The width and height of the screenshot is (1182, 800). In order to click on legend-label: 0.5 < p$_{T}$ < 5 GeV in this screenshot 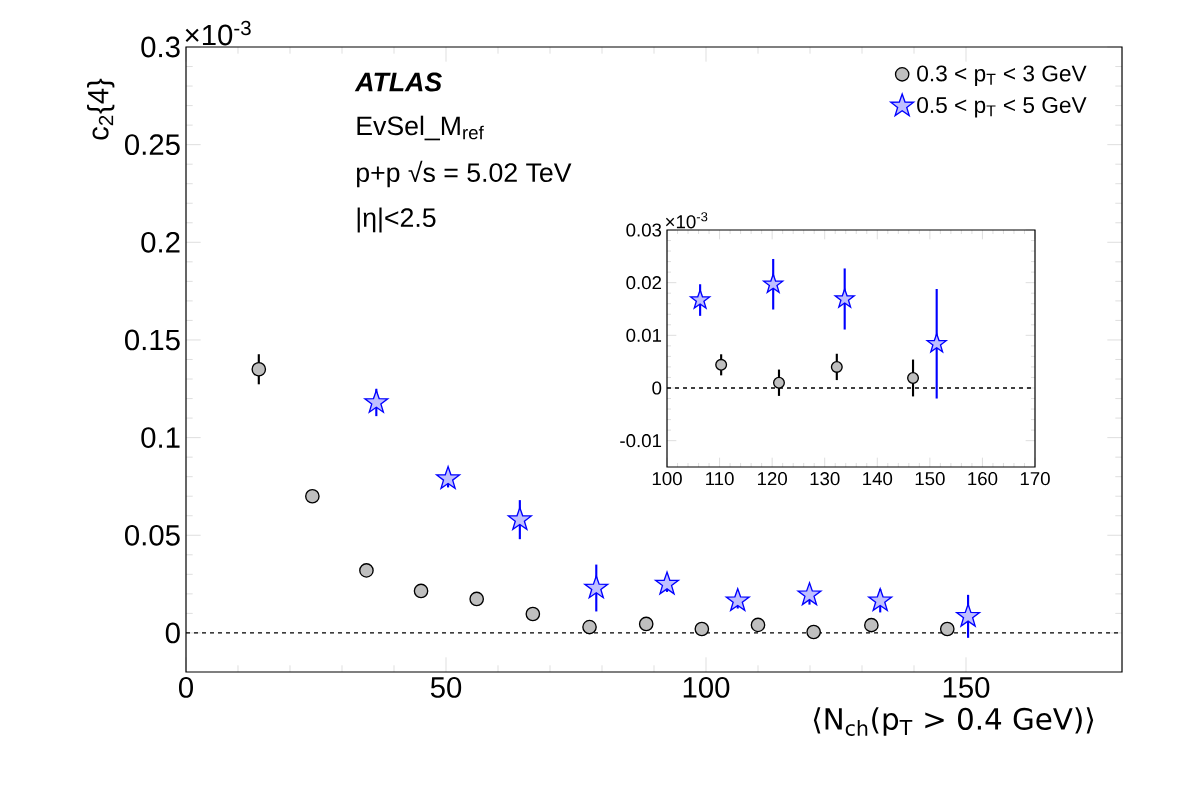, I will do `click(1002, 107)`.